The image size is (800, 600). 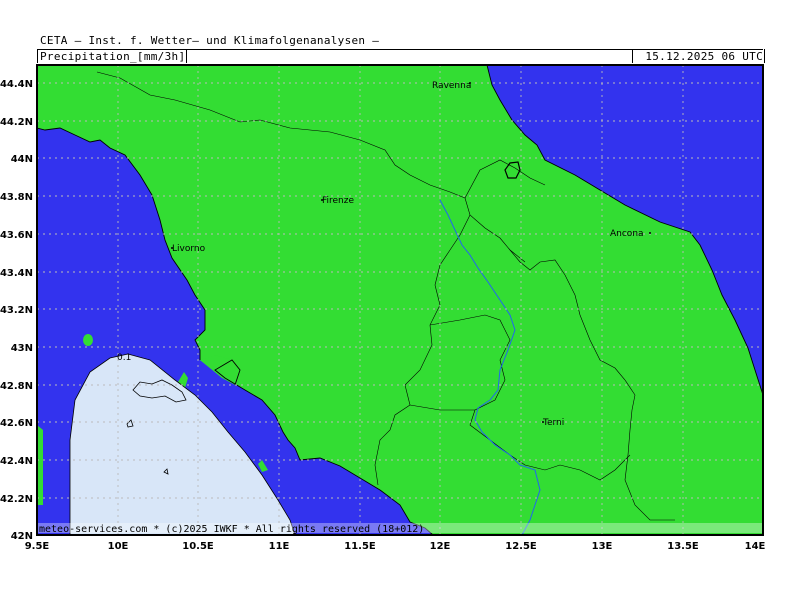 I want to click on lon-tick-label: 12.5E, so click(x=521, y=546).